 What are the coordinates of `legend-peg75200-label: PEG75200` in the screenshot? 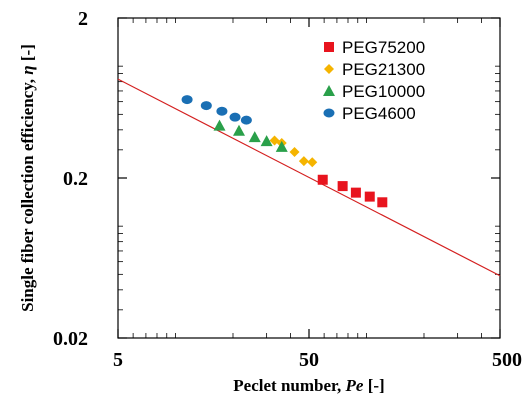 It's located at (383, 47).